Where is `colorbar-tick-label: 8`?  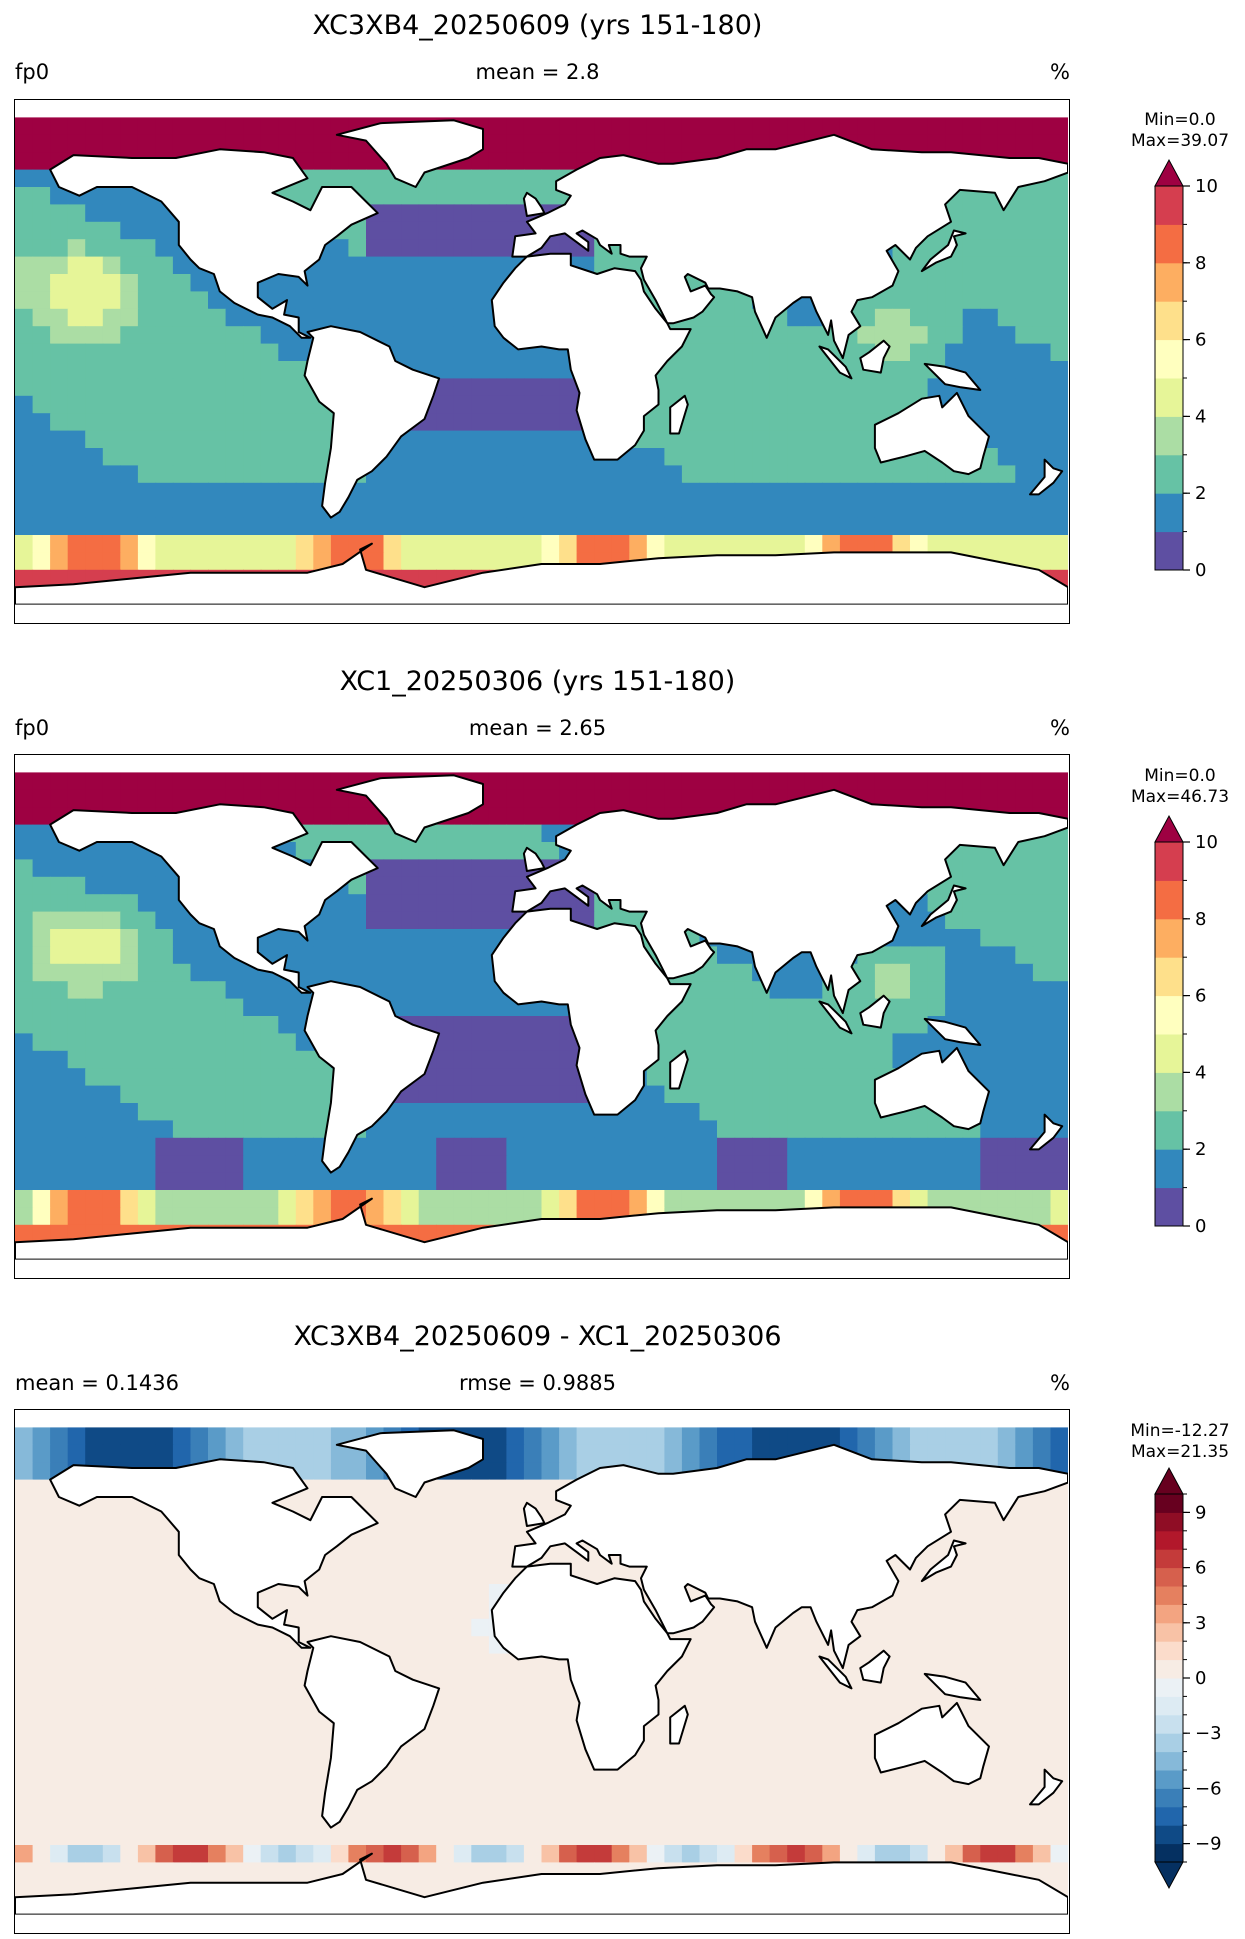 colorbar-tick-label: 8 is located at coordinates (1200, 263).